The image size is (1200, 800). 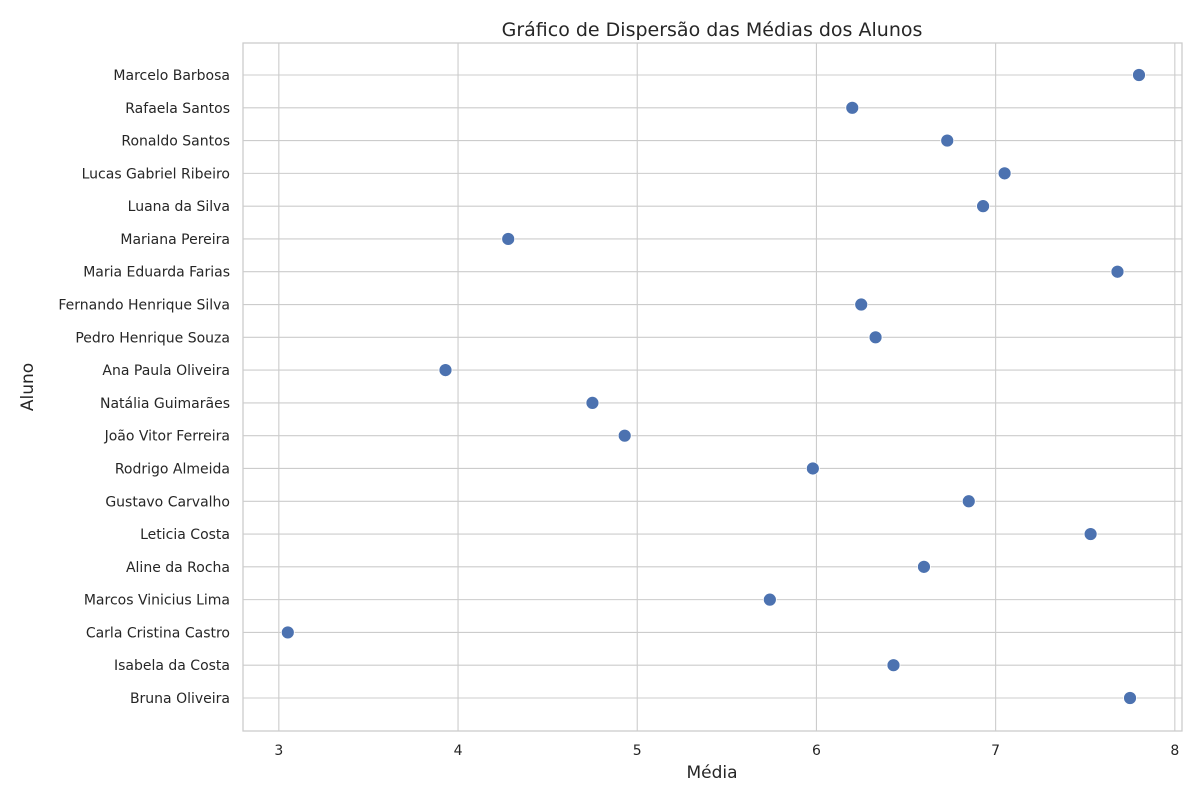 What do you see at coordinates (167, 502) in the screenshot?
I see `y-tick-label: Gustavo Carvalho` at bounding box center [167, 502].